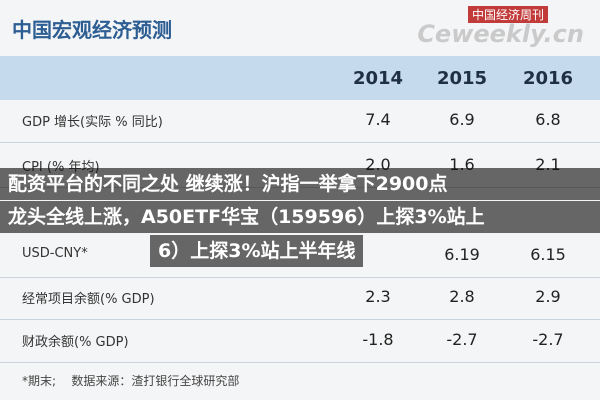  What do you see at coordinates (462, 78) in the screenshot?
I see `column-header: 2015` at bounding box center [462, 78].